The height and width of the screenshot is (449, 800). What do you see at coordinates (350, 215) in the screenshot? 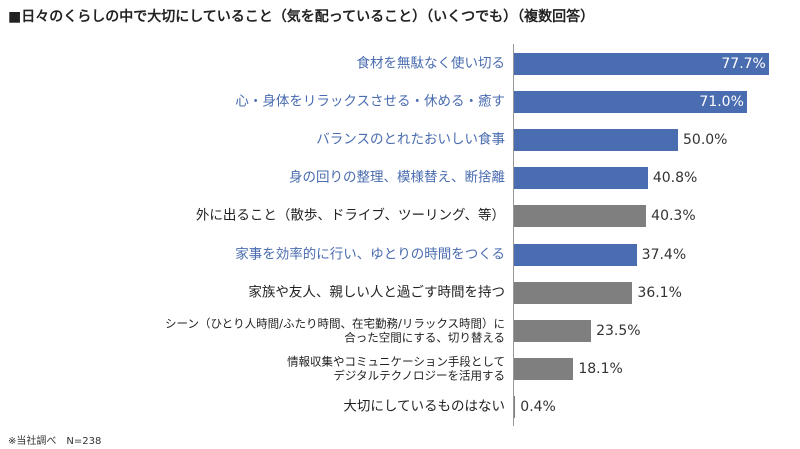
I see `category-label: 外に出ること（散歩、ドライブ、ツーリング、等）` at bounding box center [350, 215].